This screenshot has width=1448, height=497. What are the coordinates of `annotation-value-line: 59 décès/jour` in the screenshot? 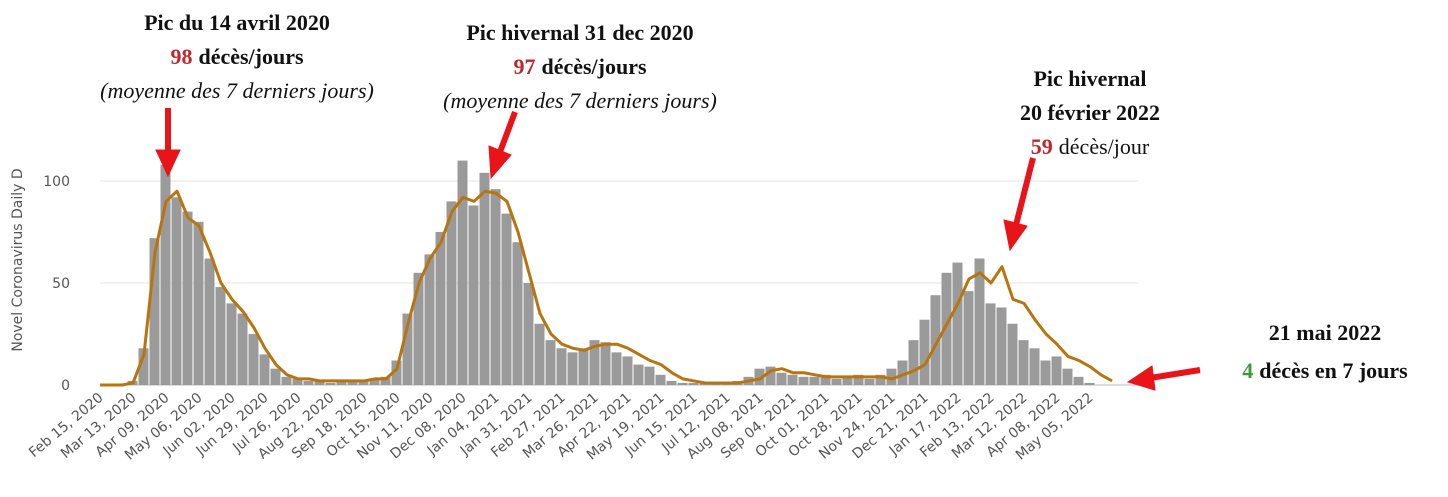 It's located at (1090, 146).